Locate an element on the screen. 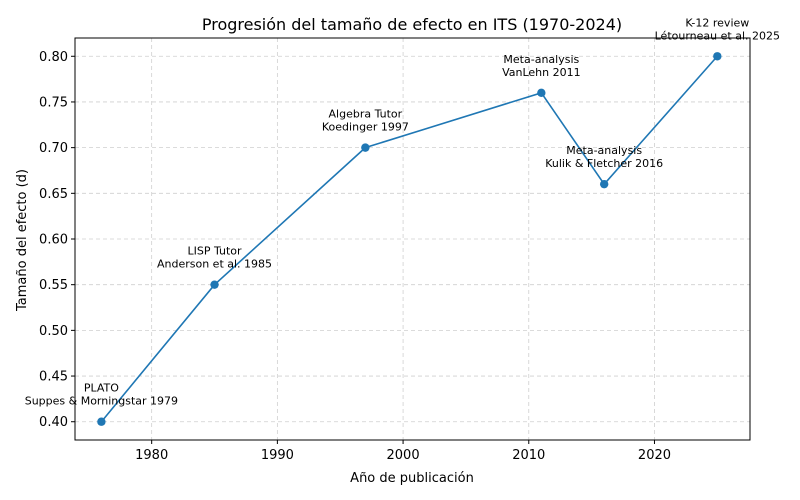 This screenshot has height=500, width=800. x-tick-label: 2010 is located at coordinates (528, 455).